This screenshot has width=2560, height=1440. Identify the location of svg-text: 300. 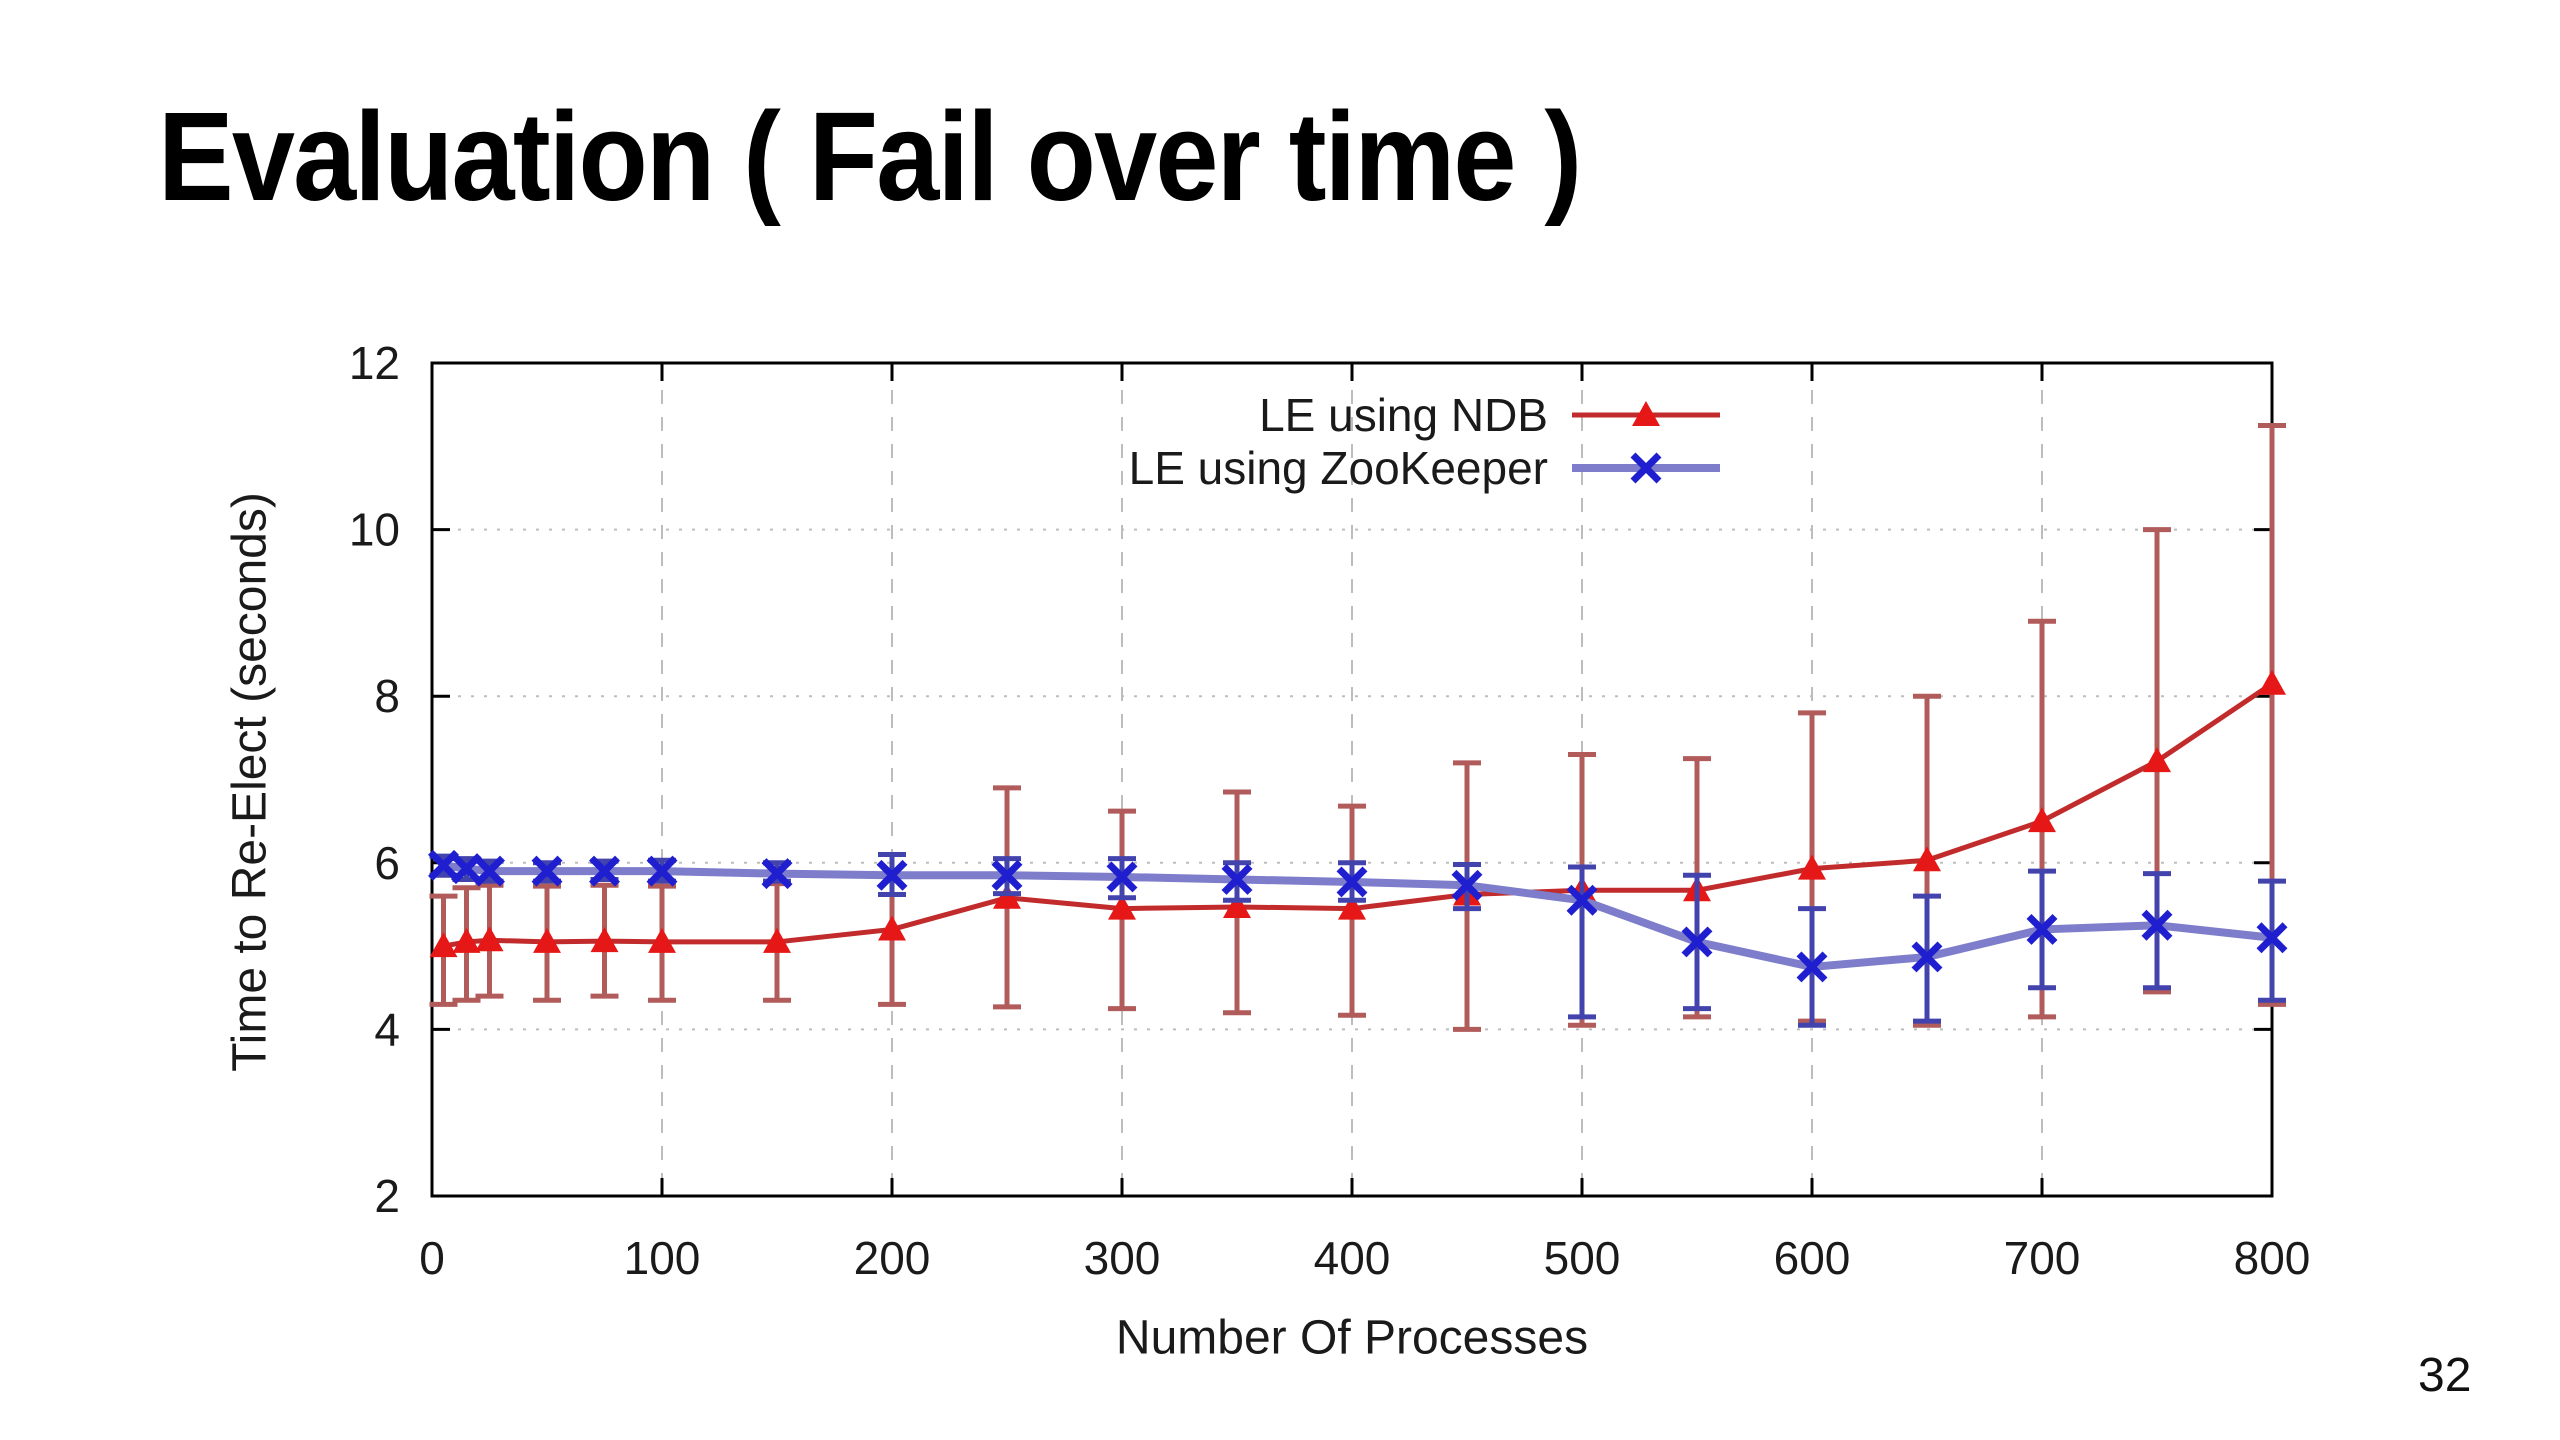
(1122, 1258).